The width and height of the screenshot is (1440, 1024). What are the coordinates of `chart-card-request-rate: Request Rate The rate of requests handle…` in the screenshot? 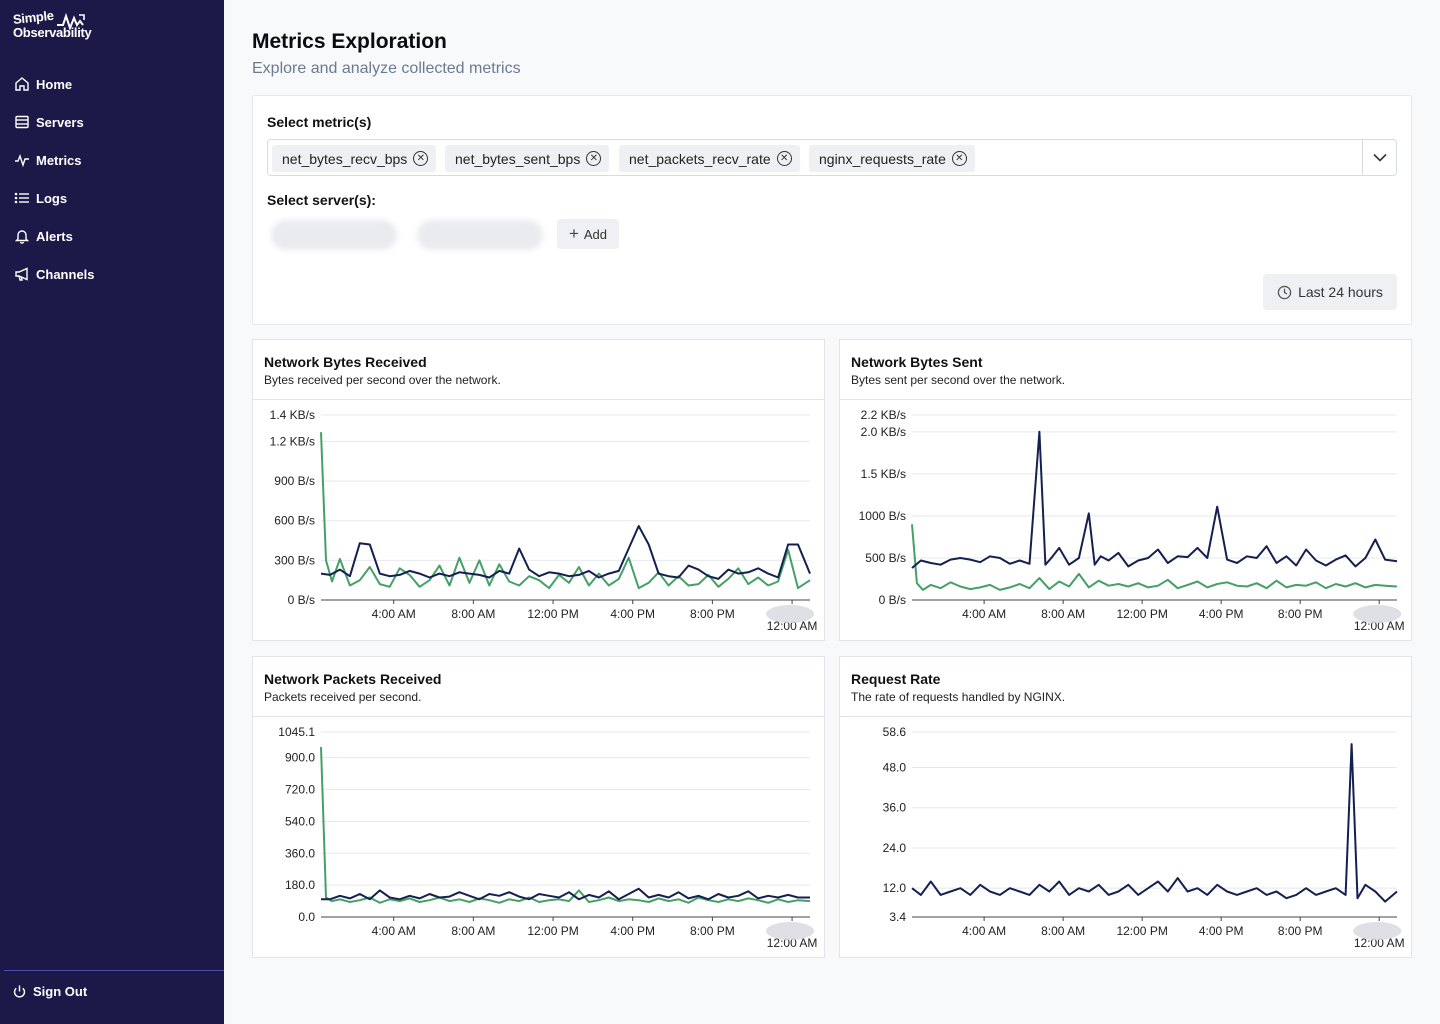 It's located at (1125, 807).